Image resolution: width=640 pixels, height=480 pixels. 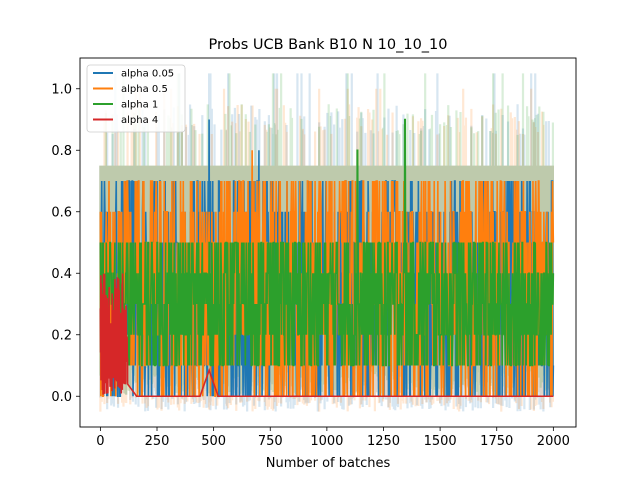 I want to click on x-tick-label: 750, so click(x=270, y=441).